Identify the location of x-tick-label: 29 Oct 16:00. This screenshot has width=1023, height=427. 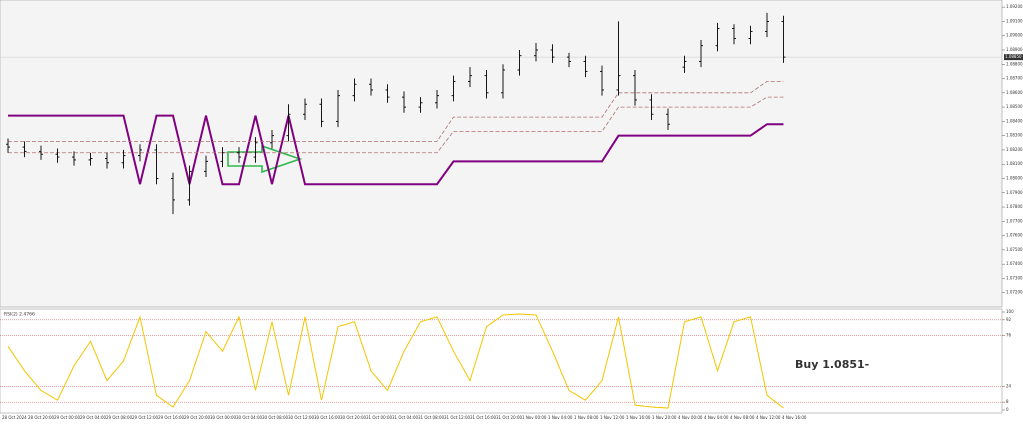
(171, 417).